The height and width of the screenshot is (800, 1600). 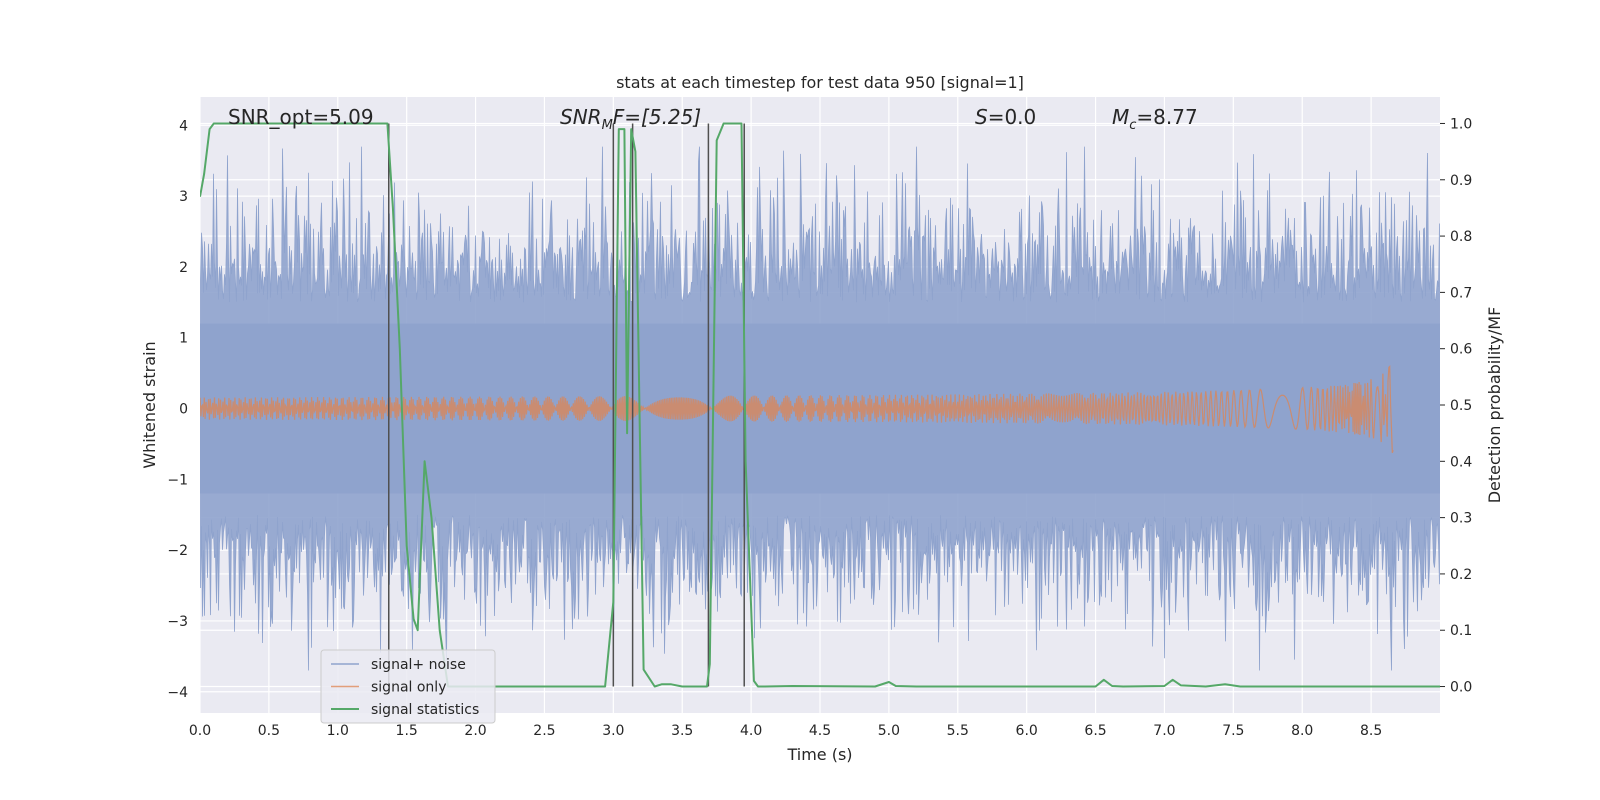 I want to click on x-tick-label: 2.0, so click(x=475, y=731).